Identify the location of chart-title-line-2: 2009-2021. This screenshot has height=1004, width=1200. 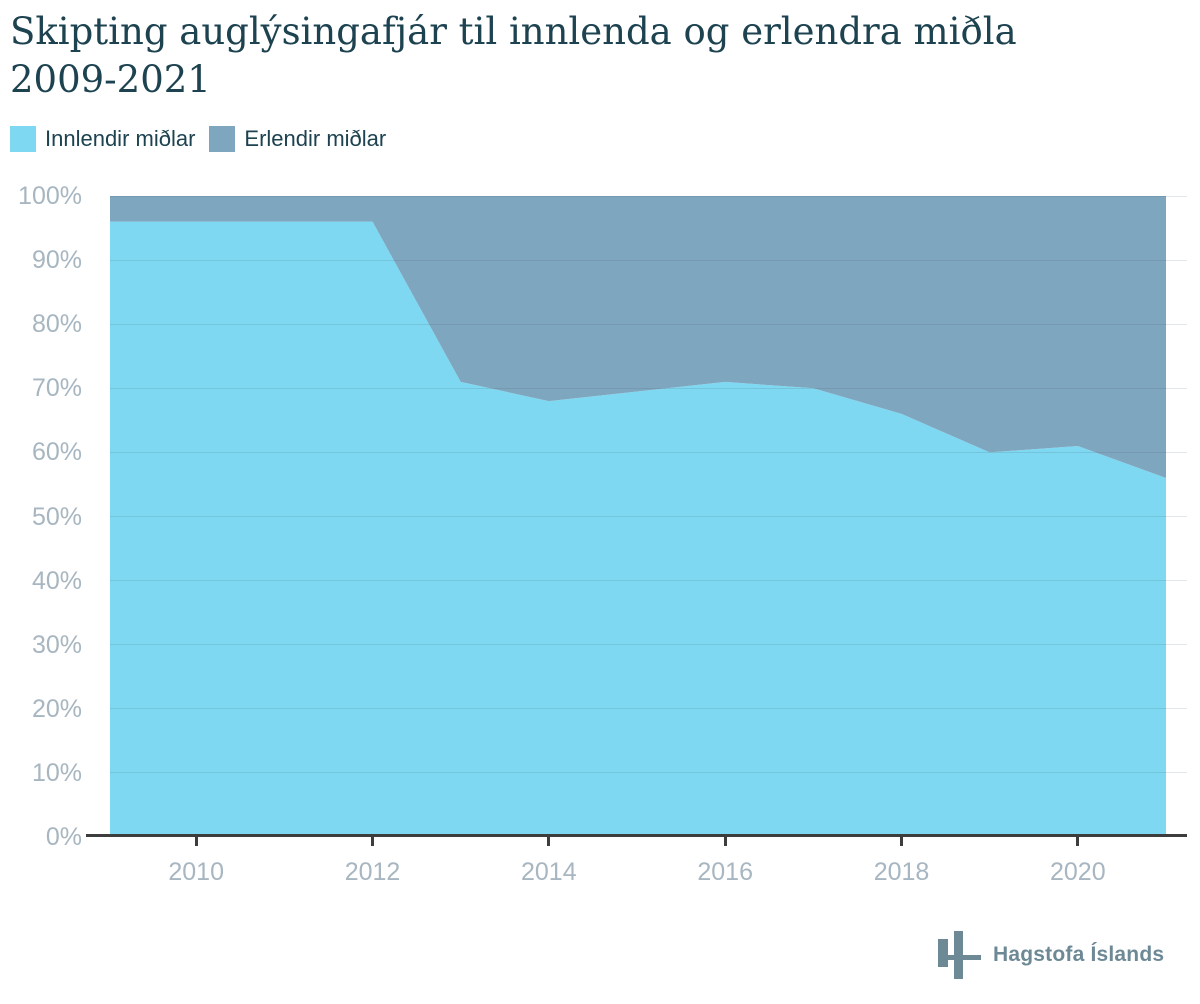
(110, 79).